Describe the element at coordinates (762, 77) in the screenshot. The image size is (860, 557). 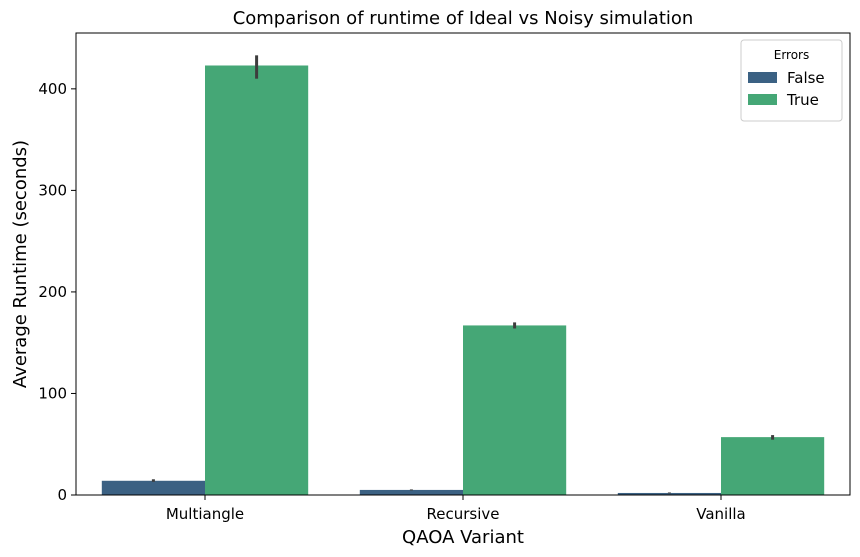
I see `legend-swatch-false` at that location.